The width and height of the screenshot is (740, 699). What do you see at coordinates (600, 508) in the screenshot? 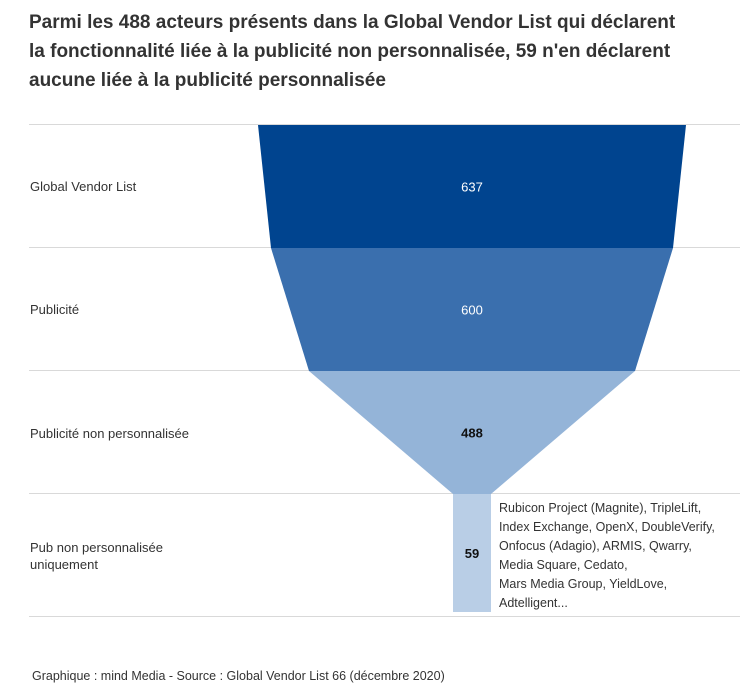
I see `annotation-line: Rubicon Project (Magnite), TripleLift,` at bounding box center [600, 508].